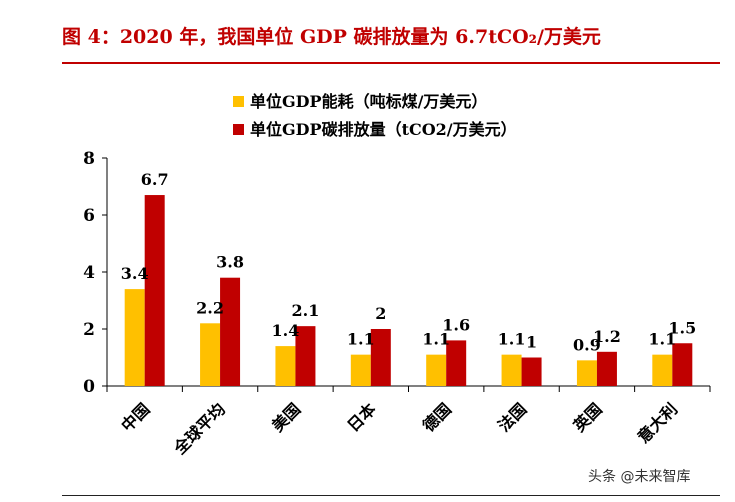  I want to click on data-label-energy: 0.9, so click(587, 344).